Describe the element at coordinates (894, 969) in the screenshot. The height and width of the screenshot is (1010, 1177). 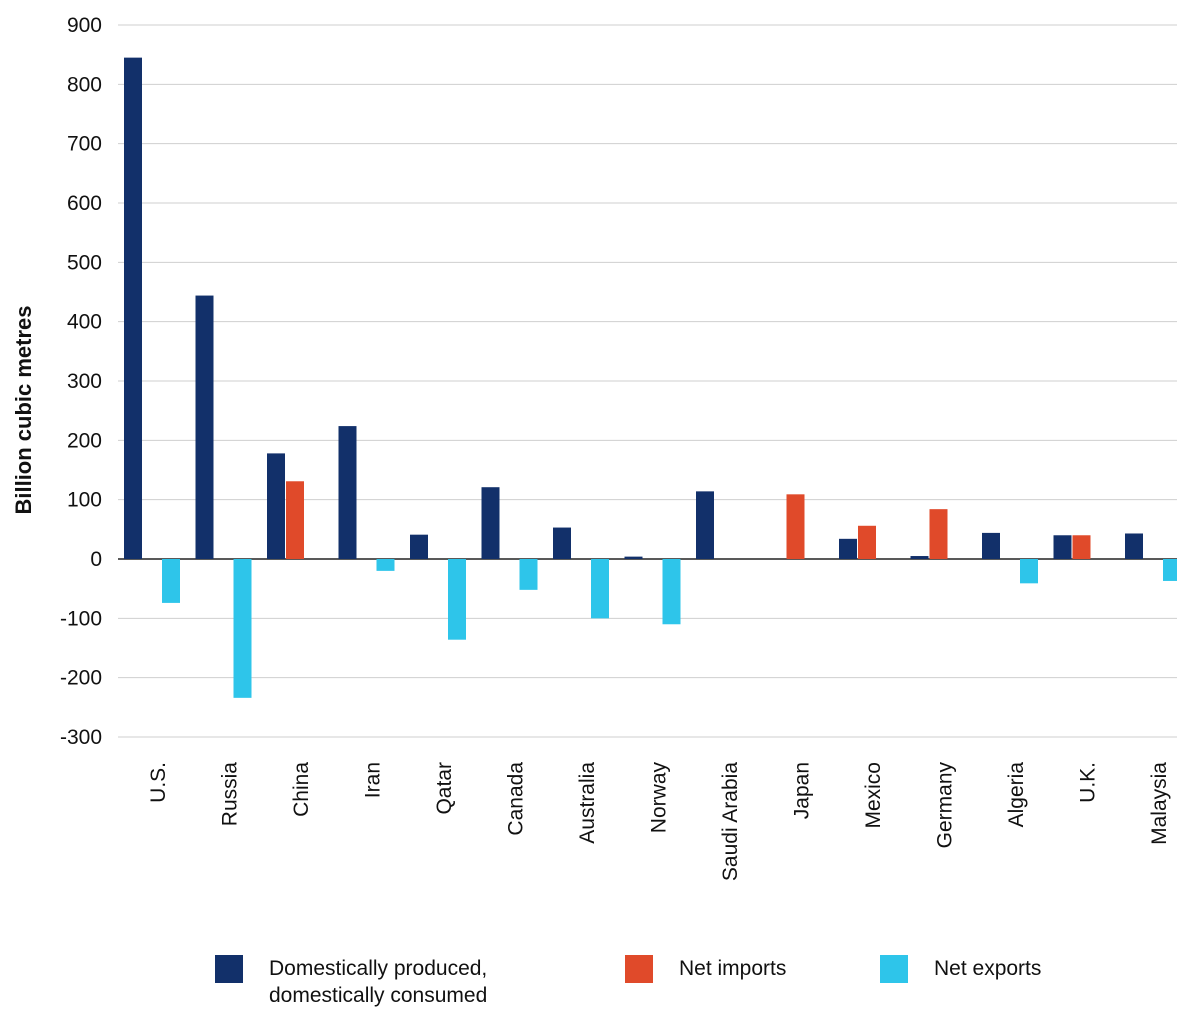
I see `legend-swatch-net-exports` at that location.